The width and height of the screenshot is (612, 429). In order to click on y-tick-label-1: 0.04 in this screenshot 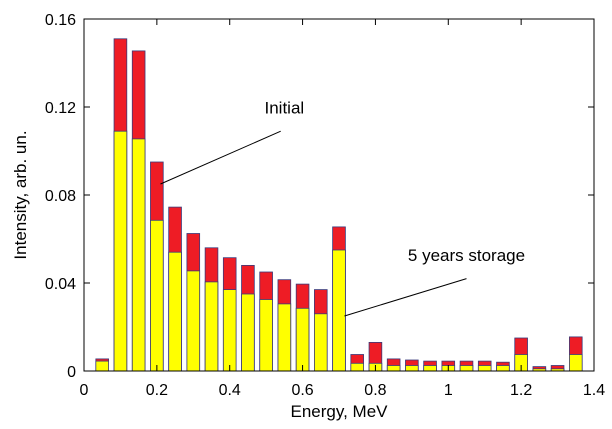, I will do `click(60, 284)`.